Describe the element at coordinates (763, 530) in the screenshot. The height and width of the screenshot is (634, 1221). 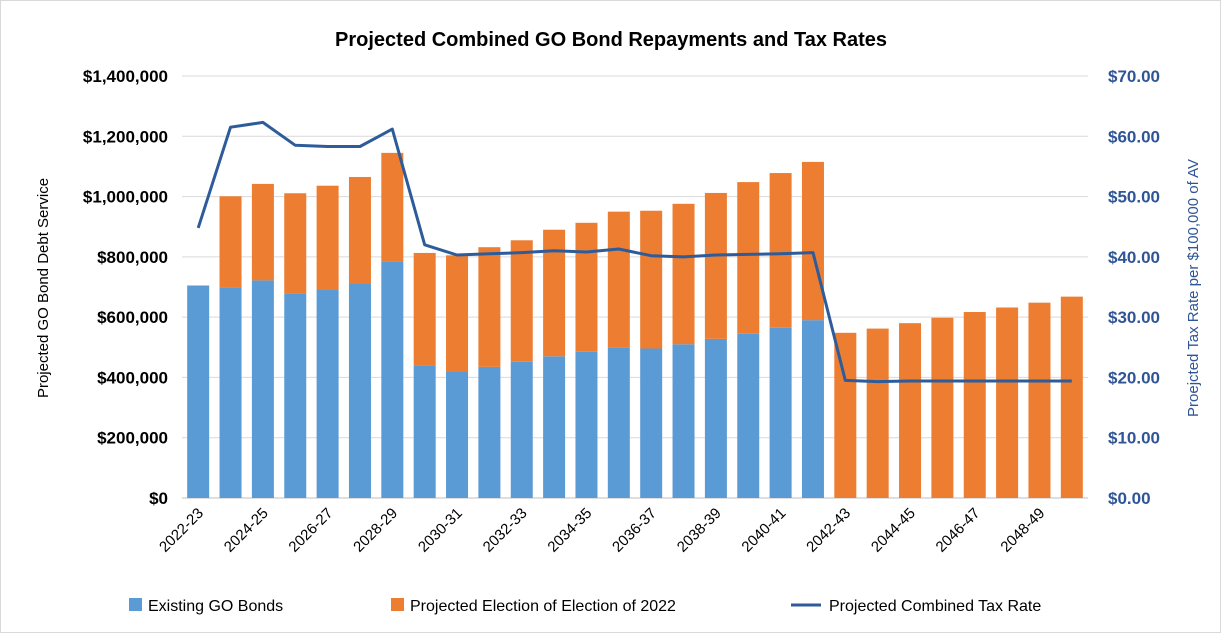
I see `x-tick-label: 2040-41` at that location.